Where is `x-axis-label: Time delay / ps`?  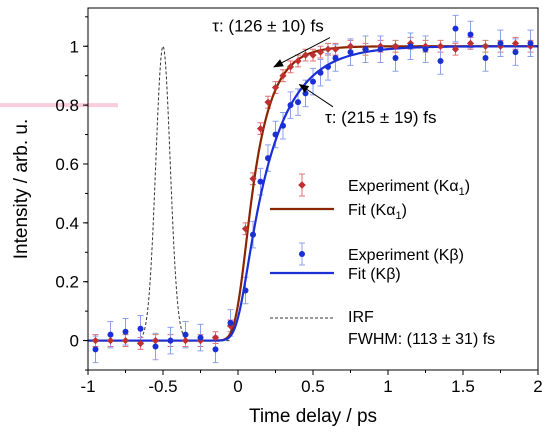 x-axis-label: Time delay / ps is located at coordinates (313, 416).